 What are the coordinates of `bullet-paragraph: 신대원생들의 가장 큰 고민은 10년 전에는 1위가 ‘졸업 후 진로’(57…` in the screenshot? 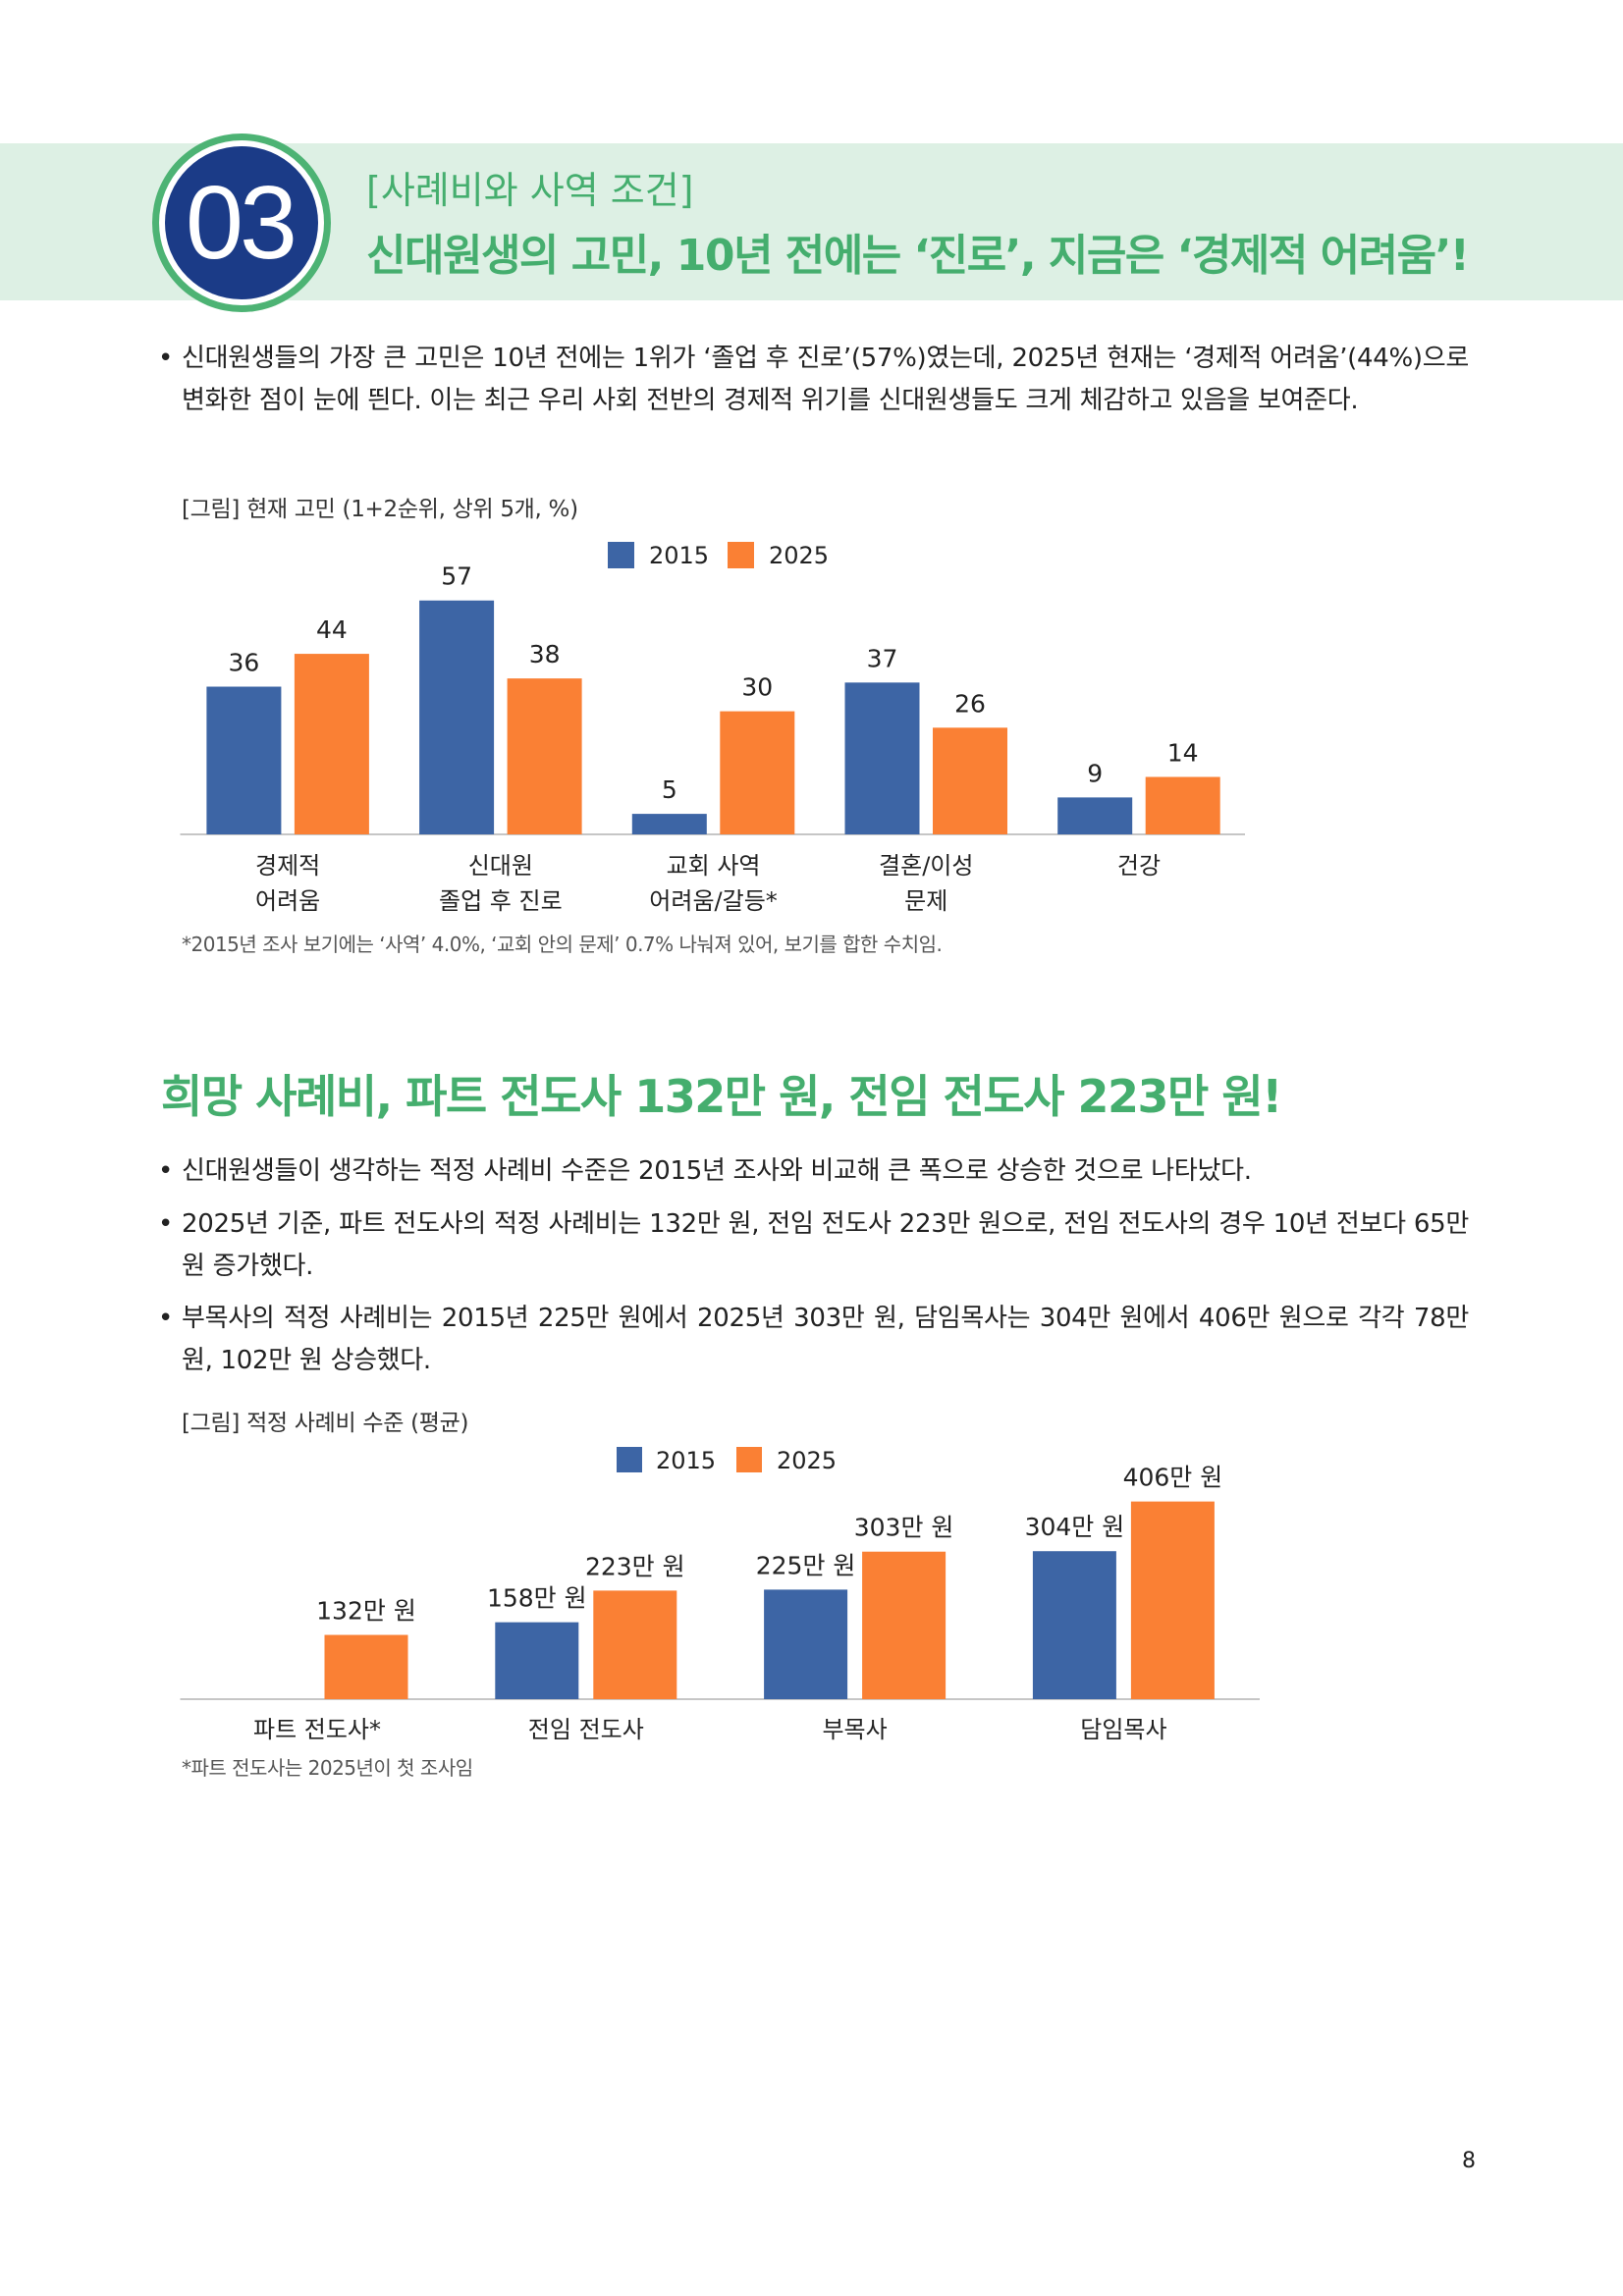 It's located at (813, 380).